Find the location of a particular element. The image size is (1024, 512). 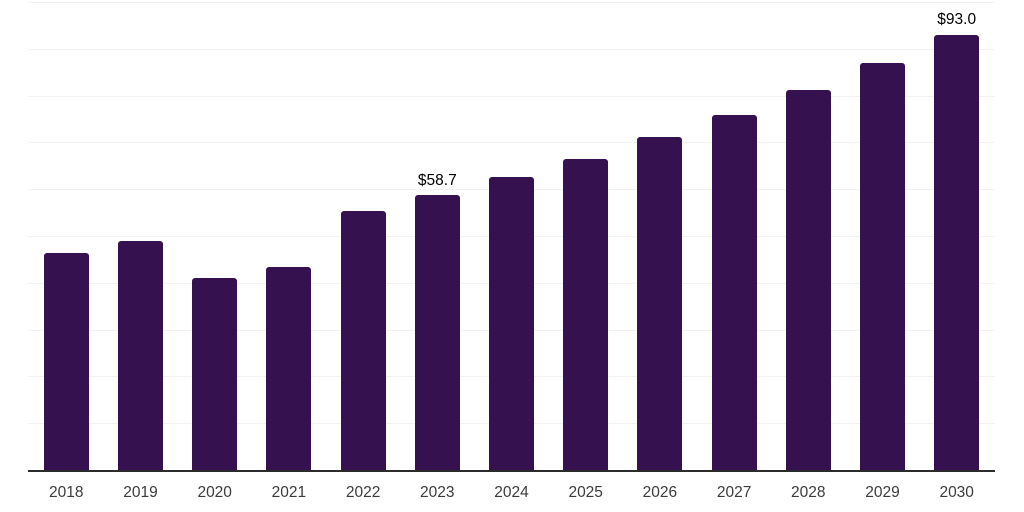

bar-2022 is located at coordinates (363, 340).